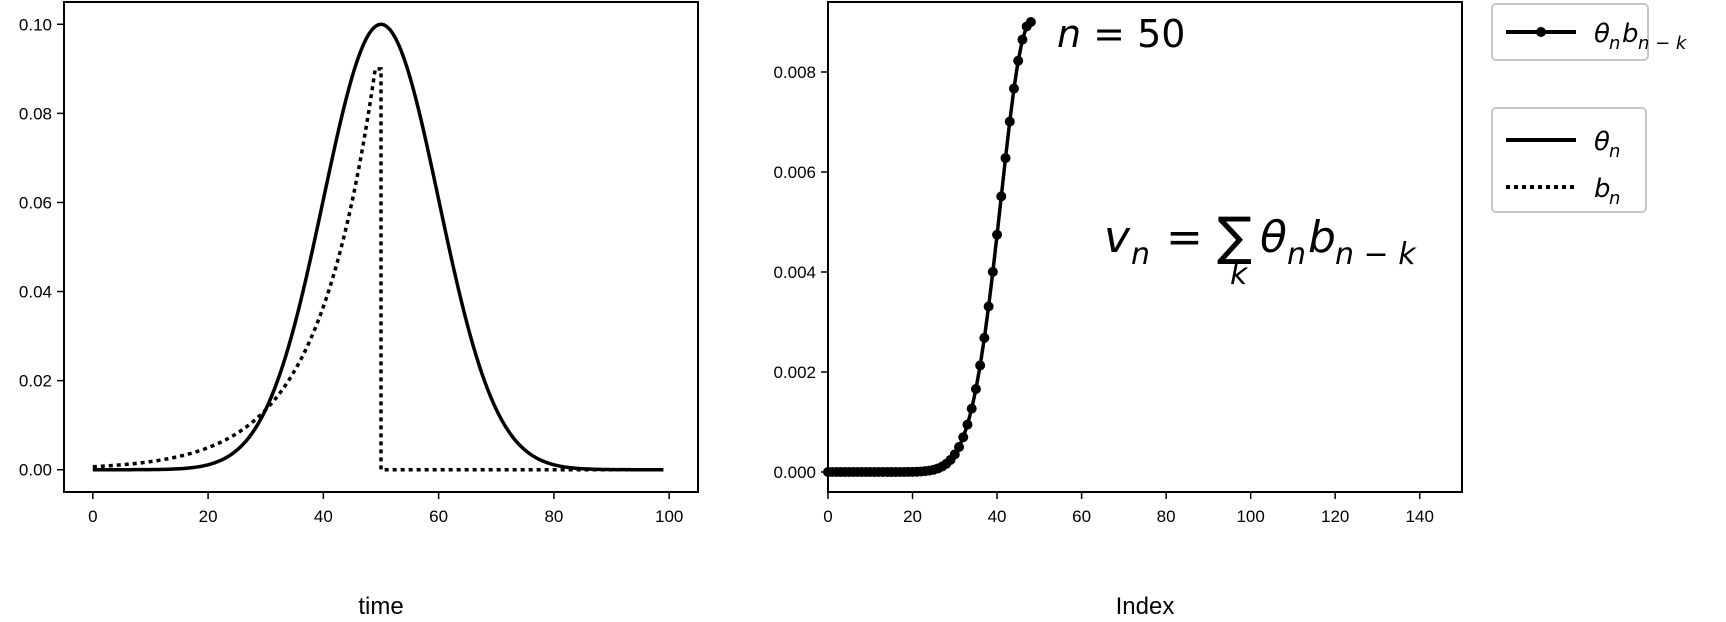  I want to click on left-x-tick-label: 80, so click(553, 516).